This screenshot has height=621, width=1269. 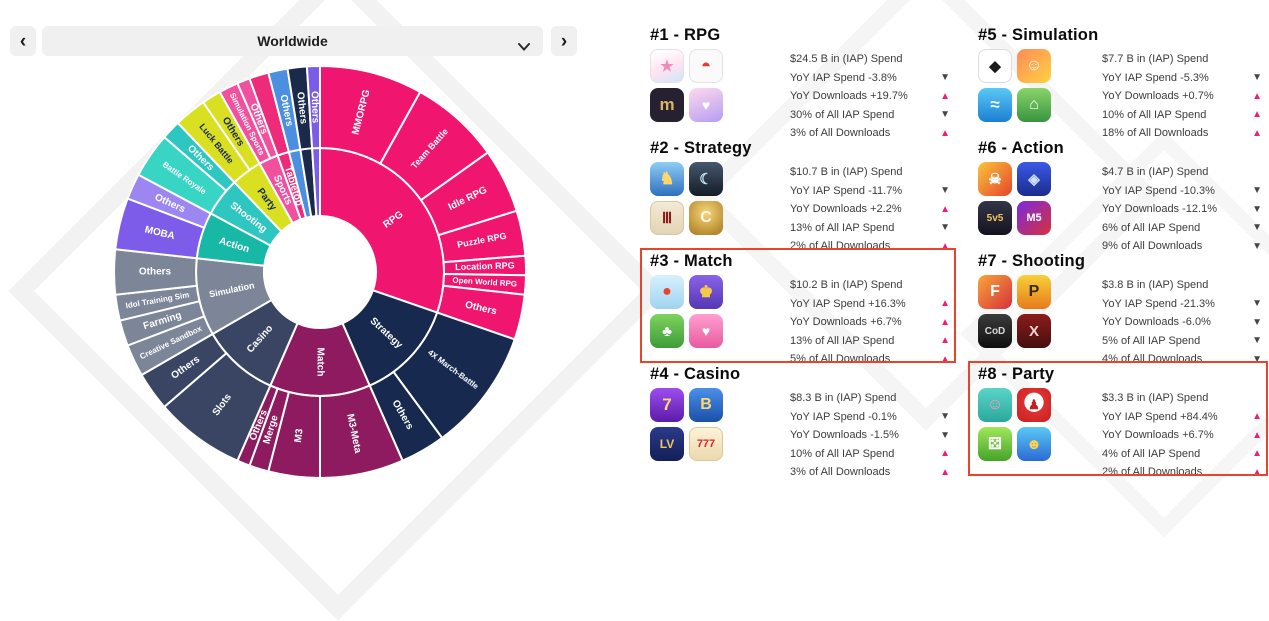 I want to click on stat-text: 13% of All IAP Spend, so click(x=842, y=227).